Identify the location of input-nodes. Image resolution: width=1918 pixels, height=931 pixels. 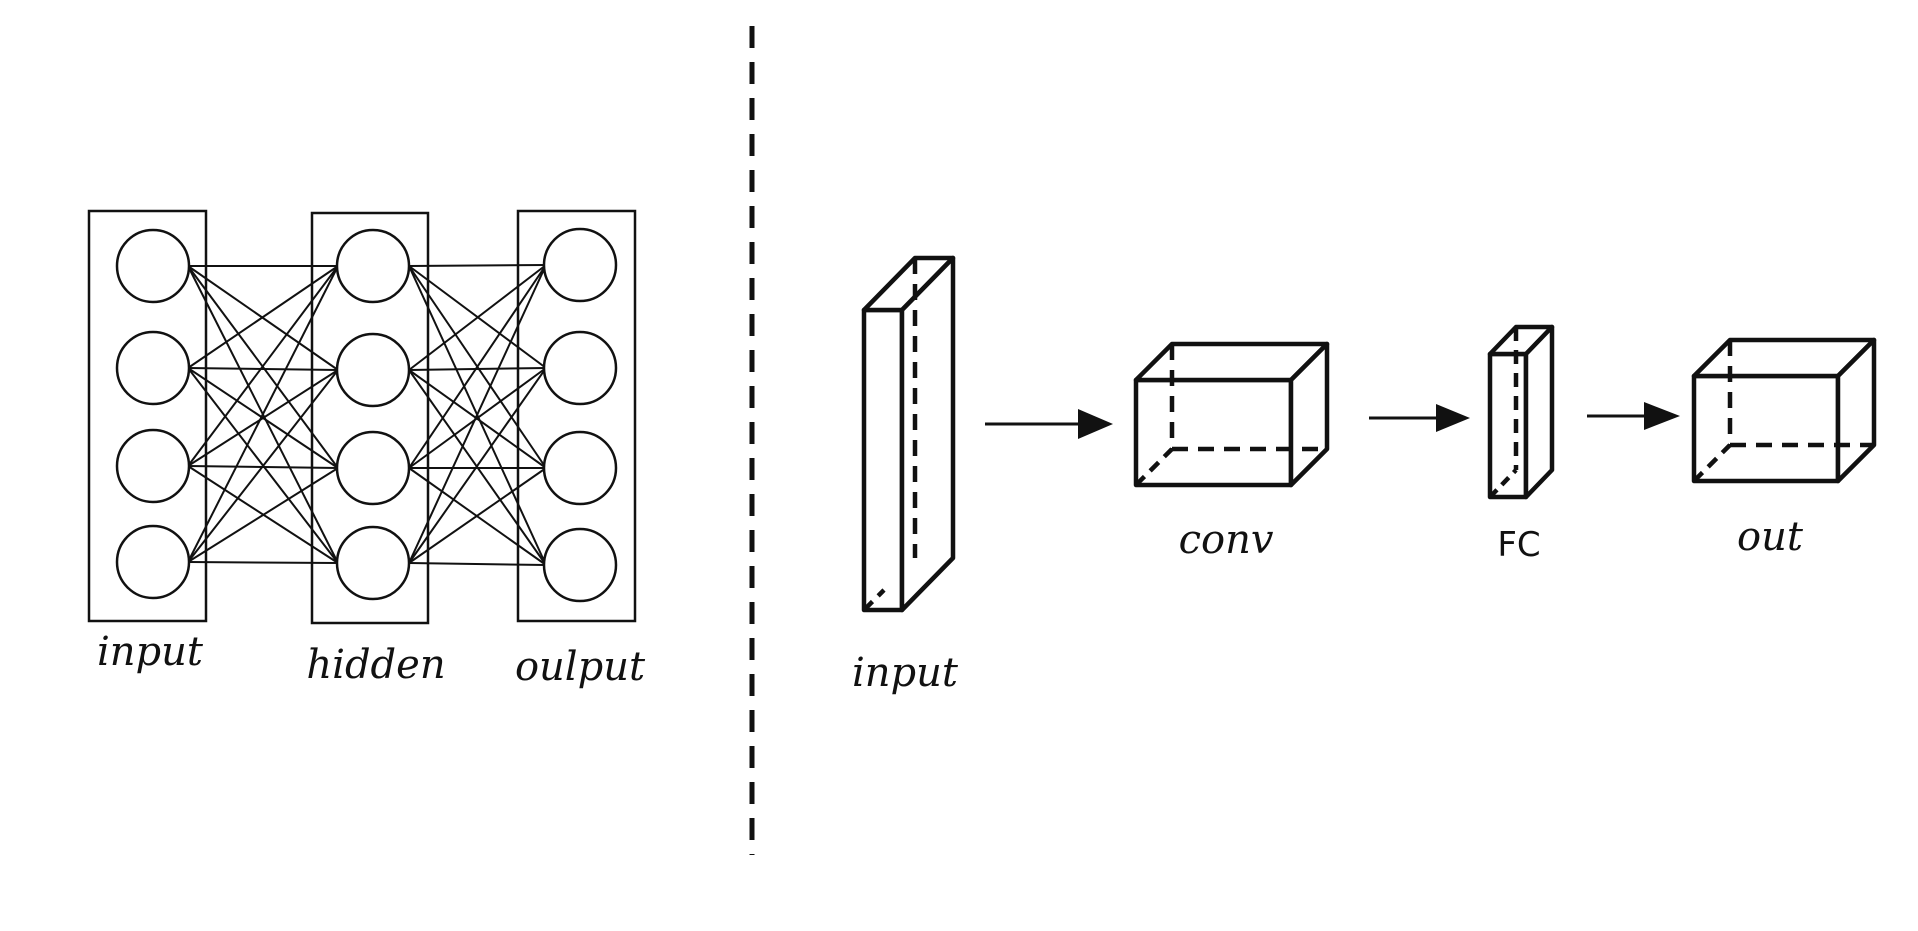
(153, 414).